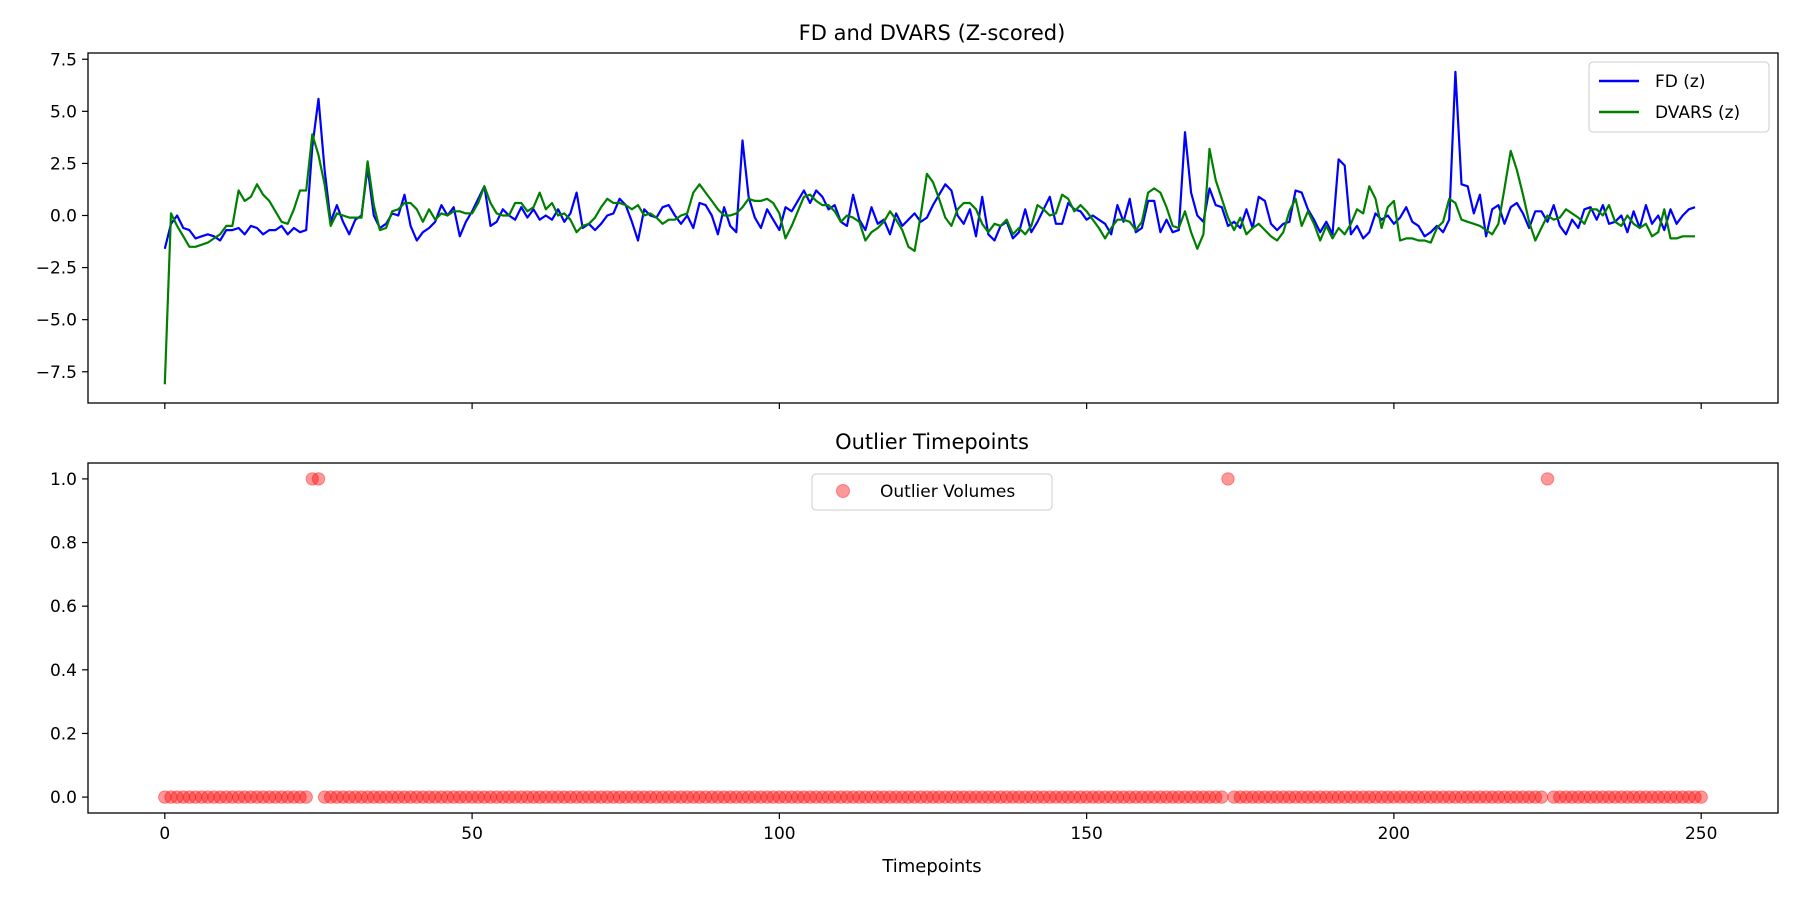 The image size is (1800, 900). Describe the element at coordinates (63, 217) in the screenshot. I see `fd-dvars-y-tick-label: 0.0` at that location.